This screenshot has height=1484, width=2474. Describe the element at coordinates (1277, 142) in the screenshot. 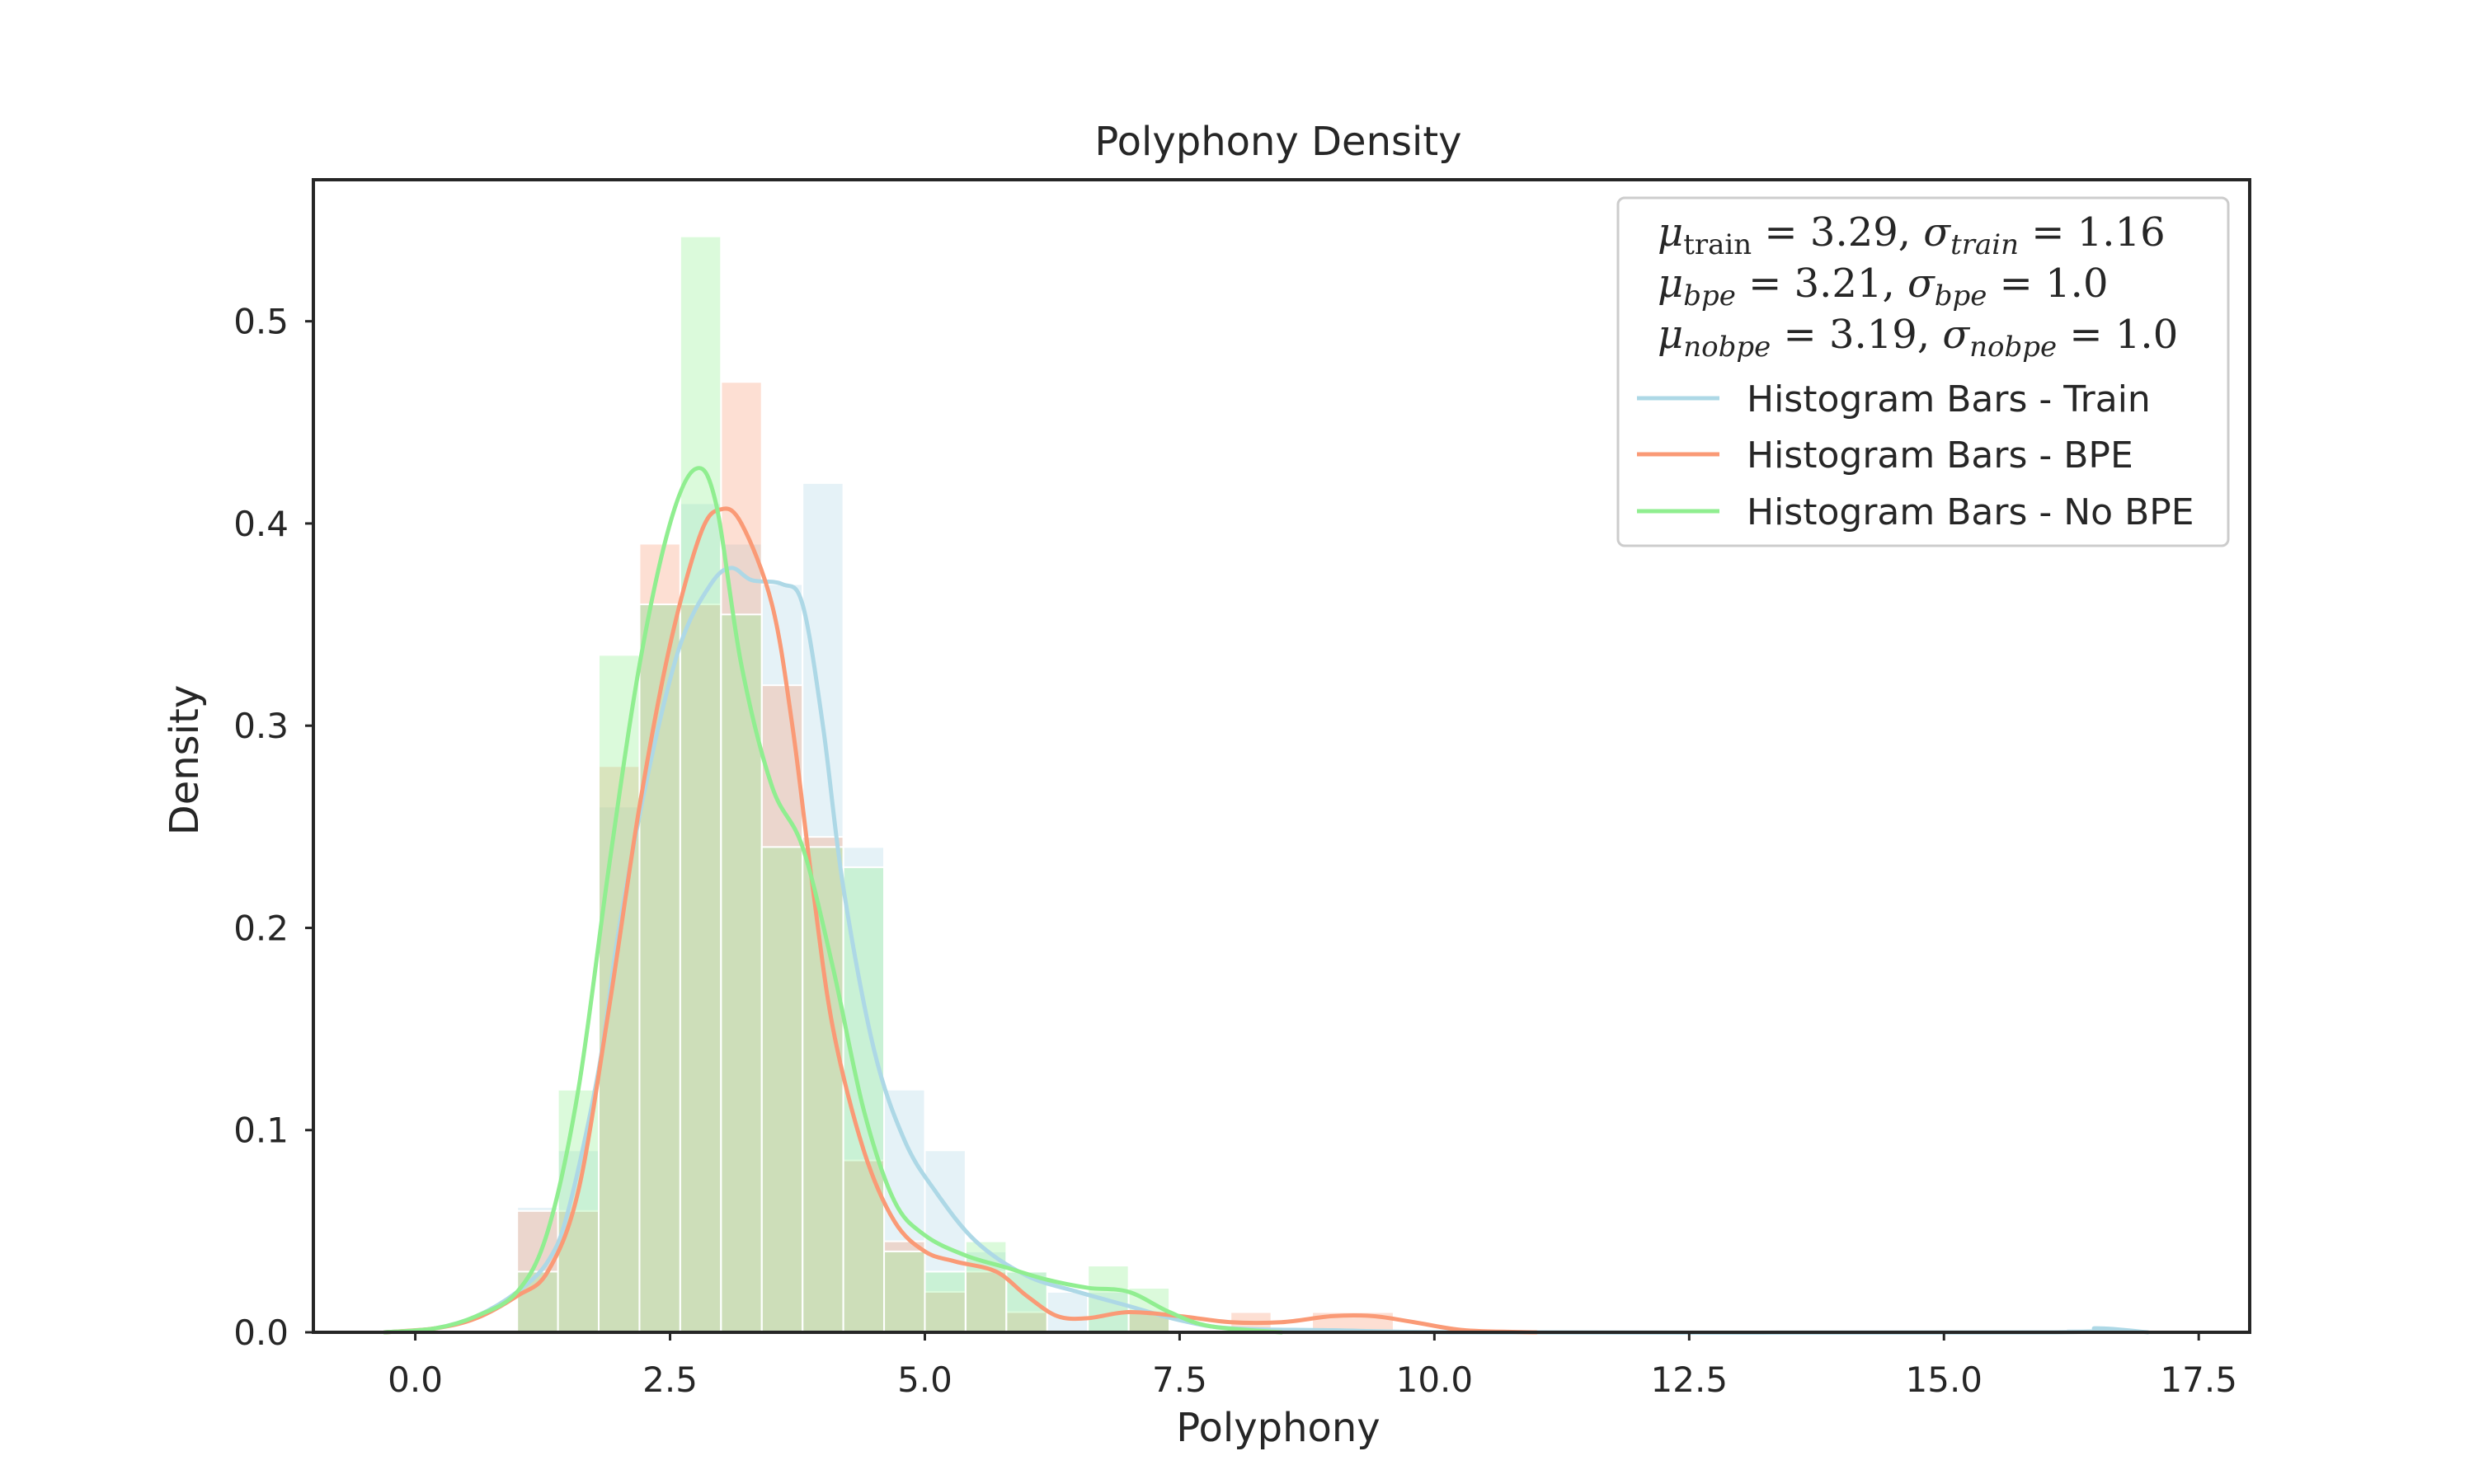

I see `chart-title: Polyphony Density` at that location.